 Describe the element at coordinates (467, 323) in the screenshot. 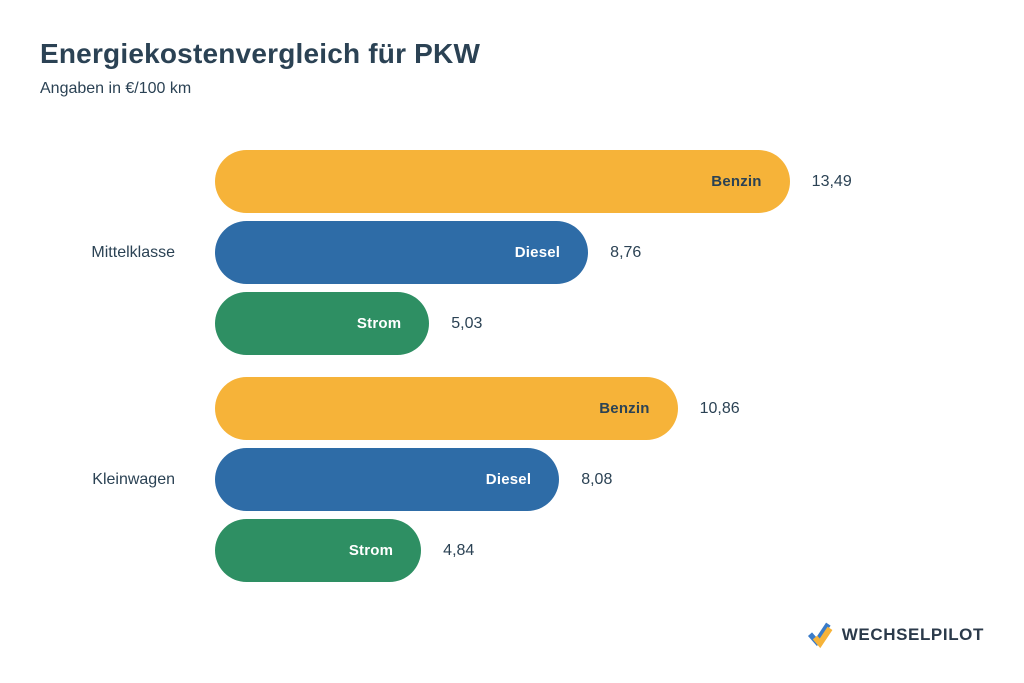

I see `bar-value: 5,03` at that location.